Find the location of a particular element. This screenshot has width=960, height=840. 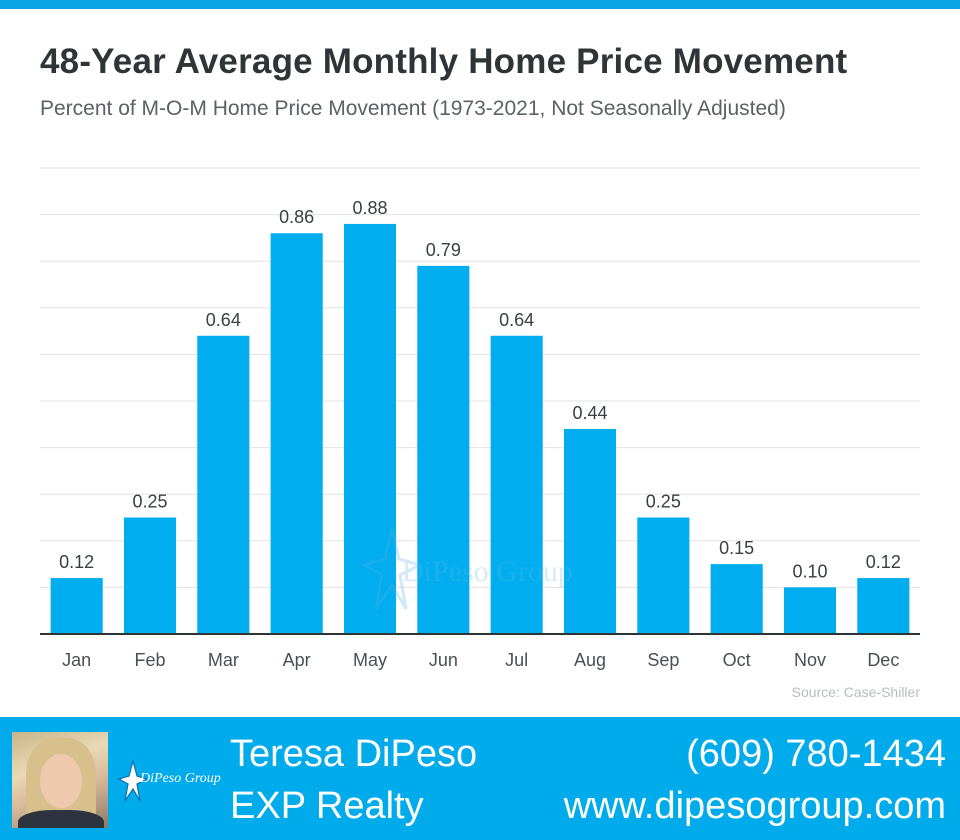

x-tick-label-dec: Dec is located at coordinates (883, 660).